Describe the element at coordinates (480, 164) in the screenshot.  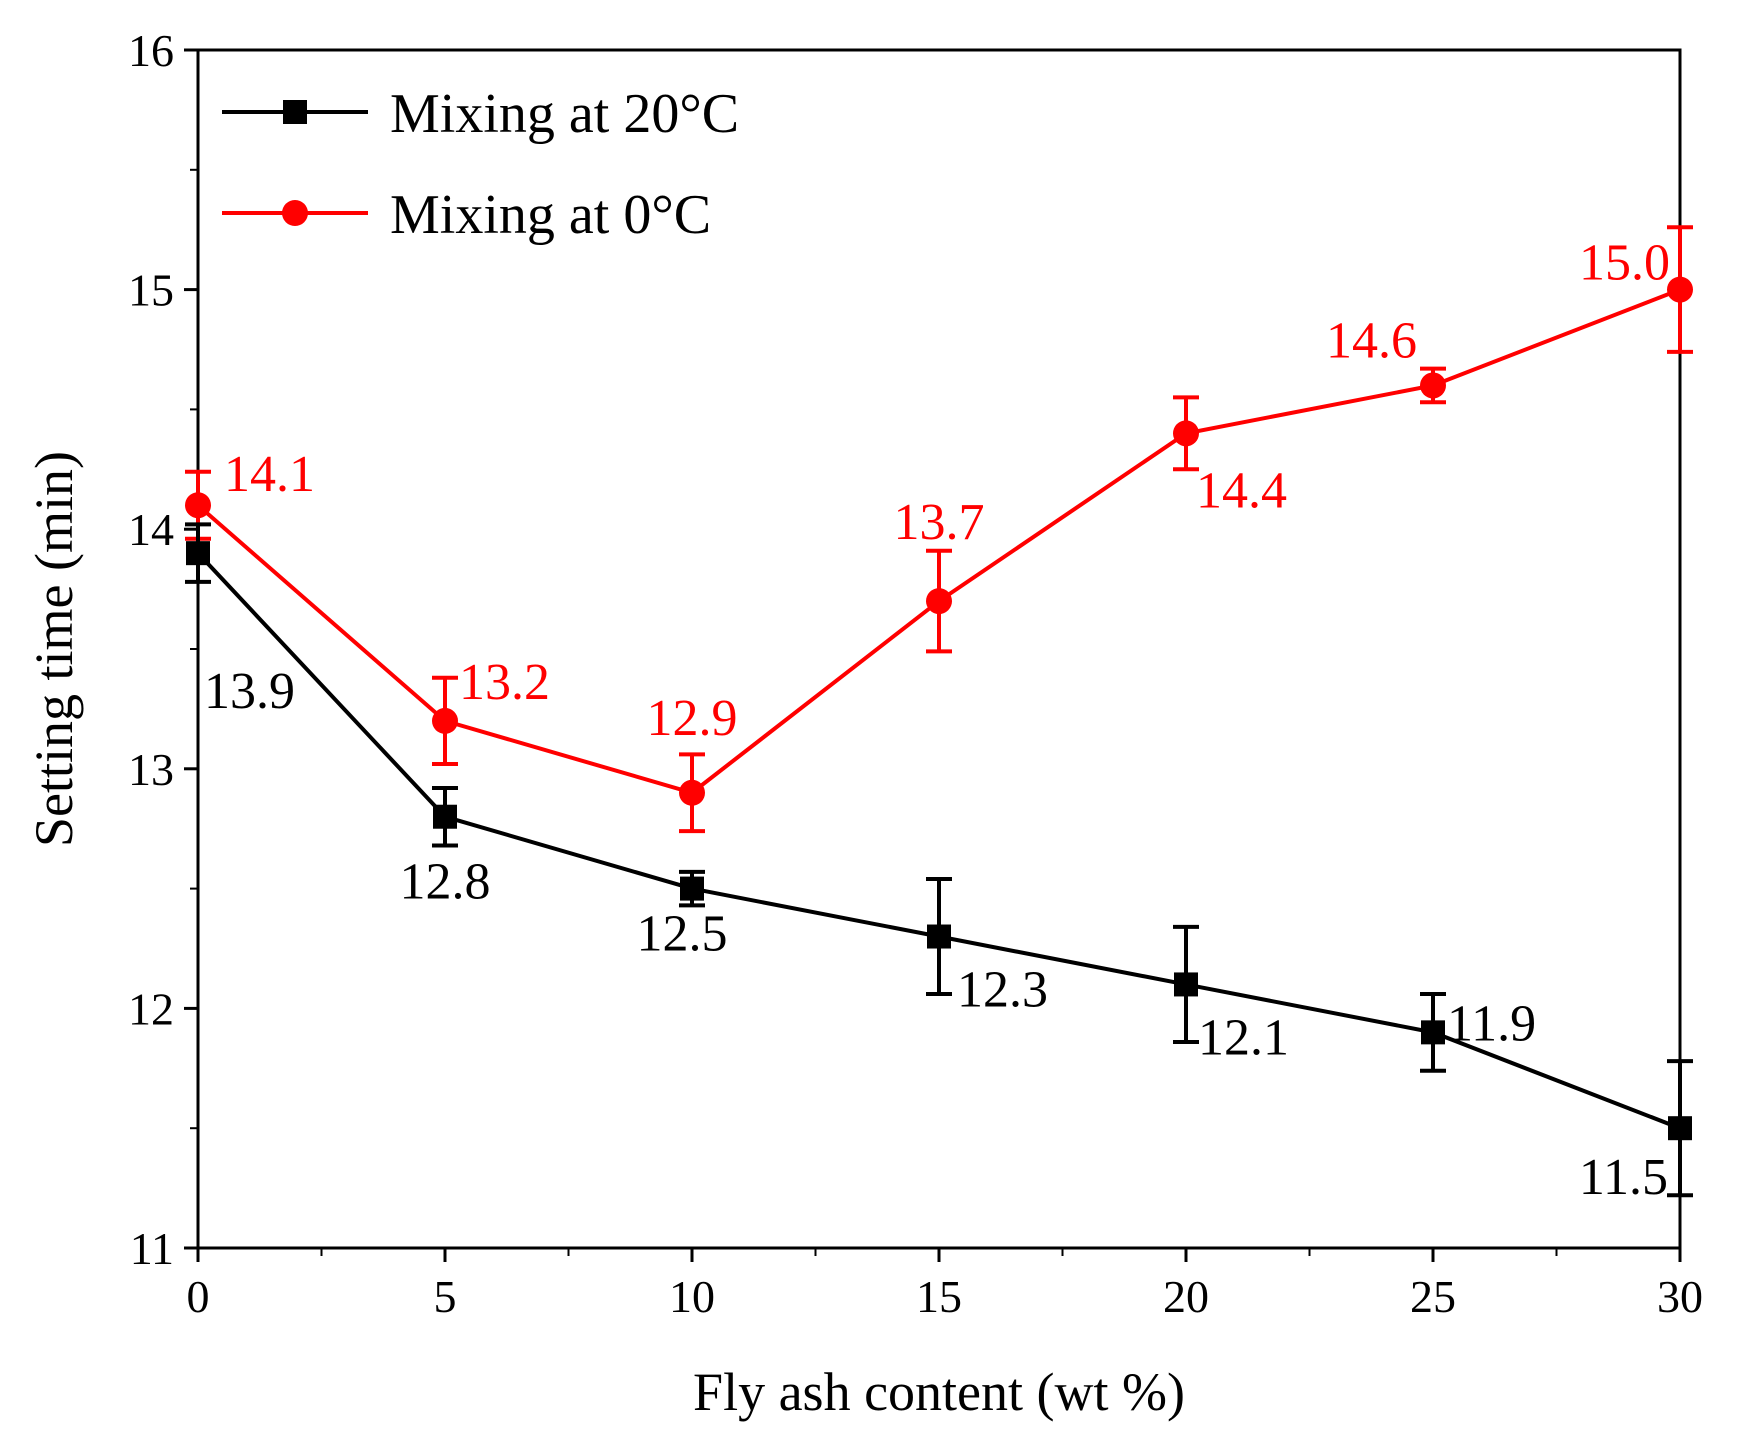
I see `legend: Mixing at 20°C Mixing at 0°C` at that location.